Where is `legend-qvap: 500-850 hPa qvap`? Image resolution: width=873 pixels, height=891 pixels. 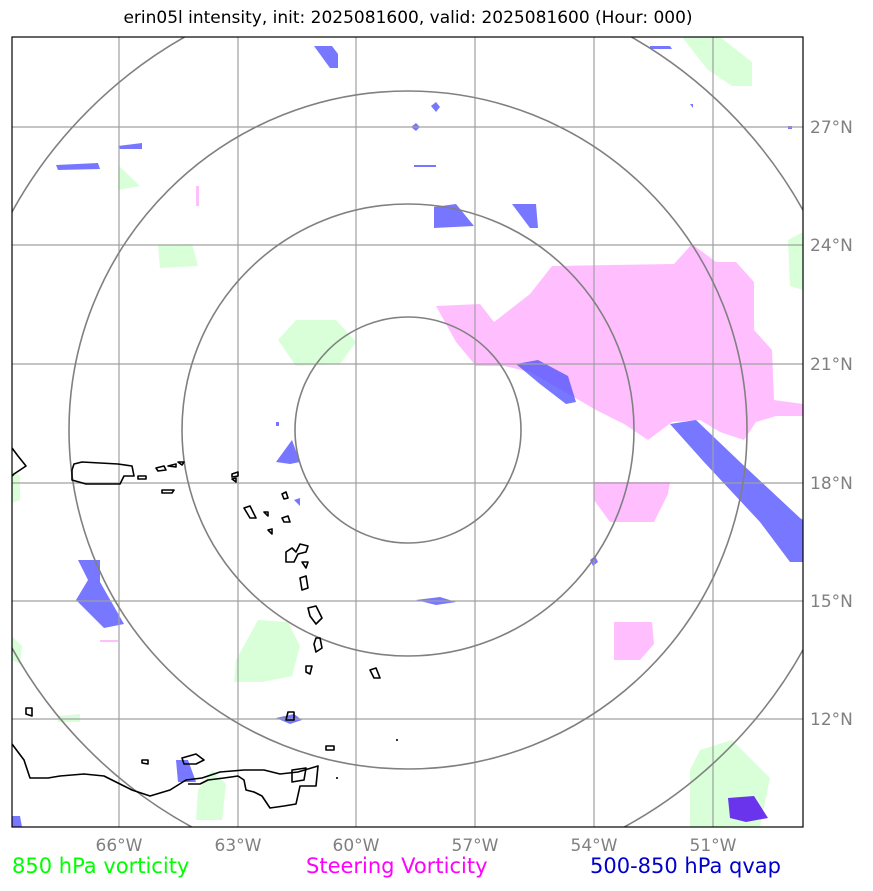 legend-qvap: 500-850 hPa qvap is located at coordinates (685, 866).